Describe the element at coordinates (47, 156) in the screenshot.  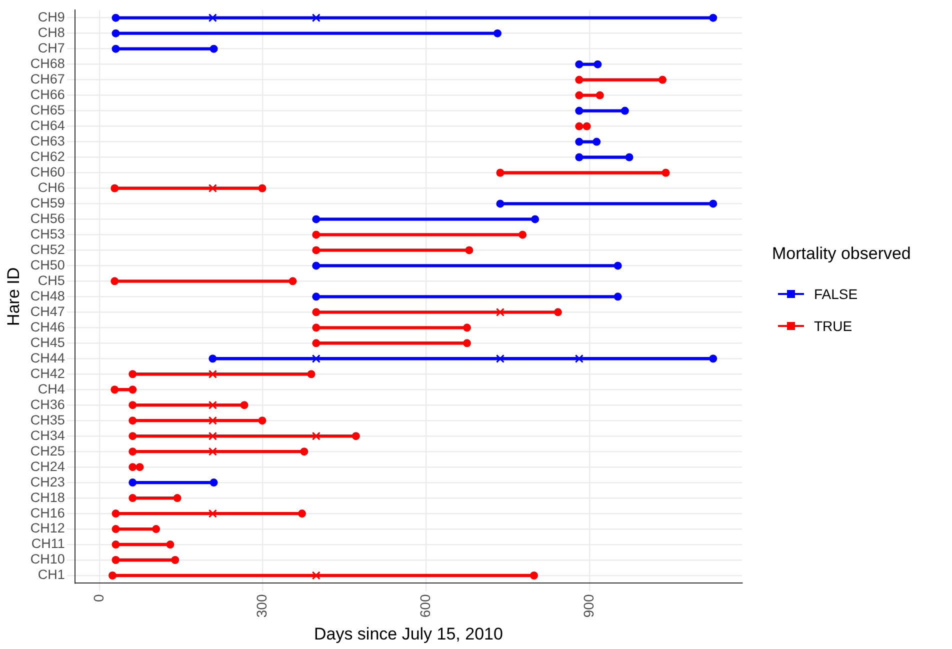
I see `y-tick-label: CH62` at that location.